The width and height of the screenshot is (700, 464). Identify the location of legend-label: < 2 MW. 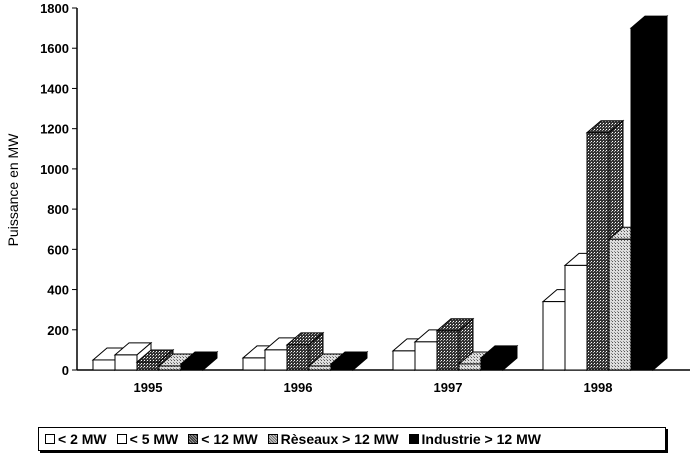
(82, 439).